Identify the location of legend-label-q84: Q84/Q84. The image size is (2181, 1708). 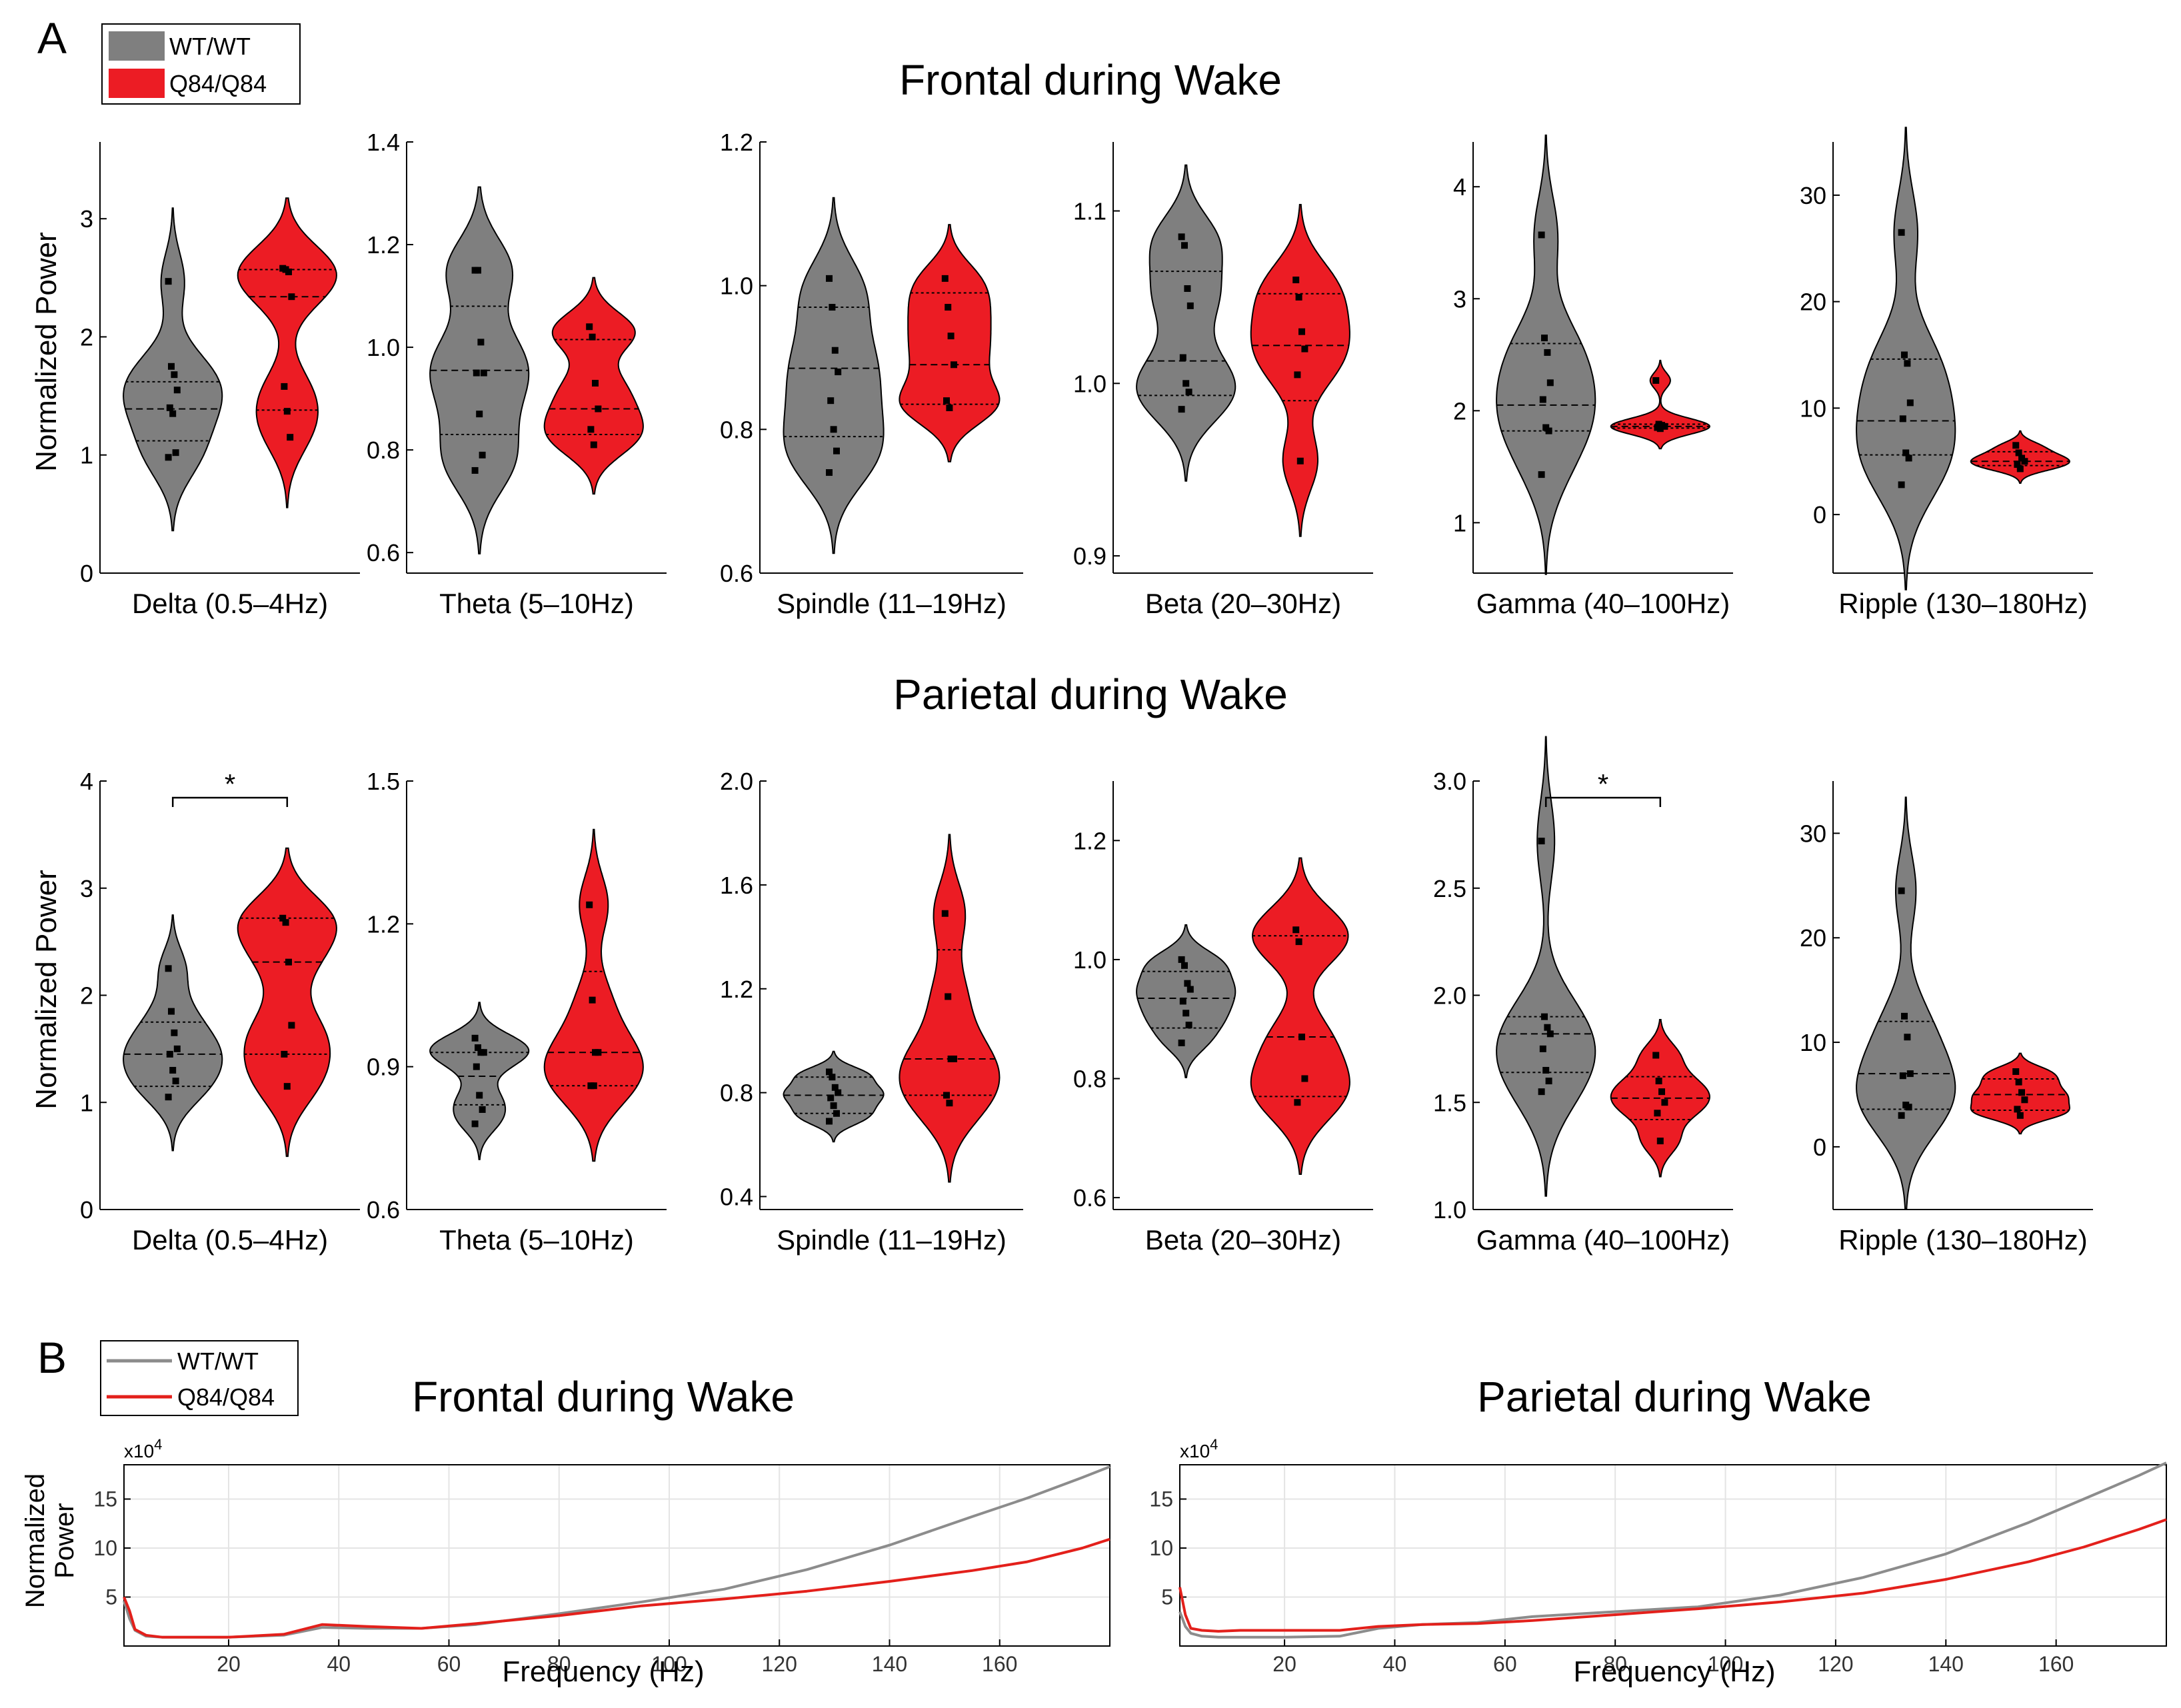
(218, 84).